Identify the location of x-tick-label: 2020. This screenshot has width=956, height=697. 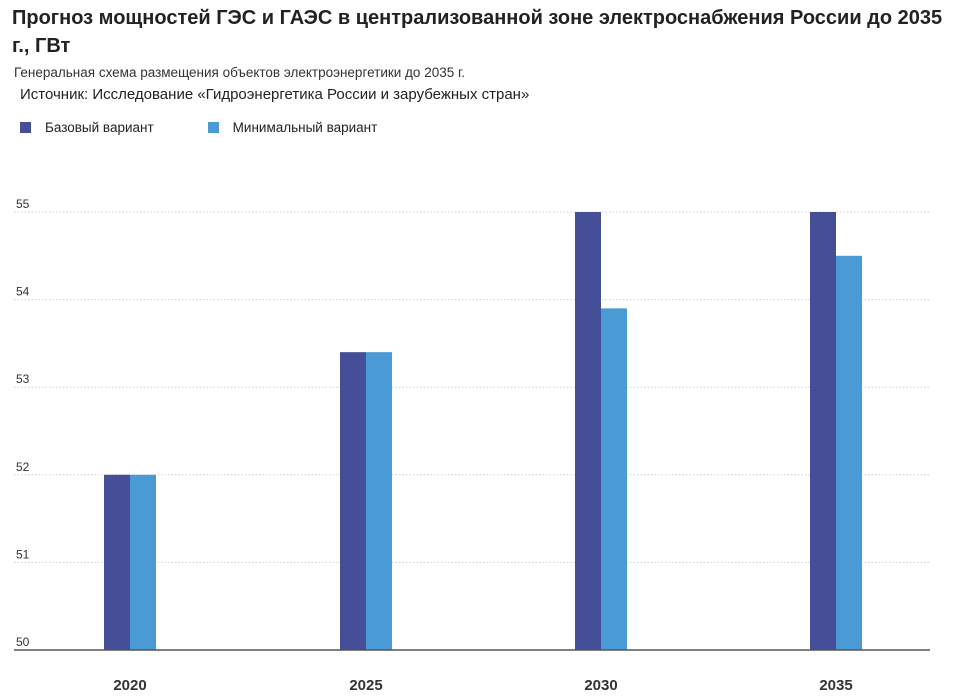
(129, 685).